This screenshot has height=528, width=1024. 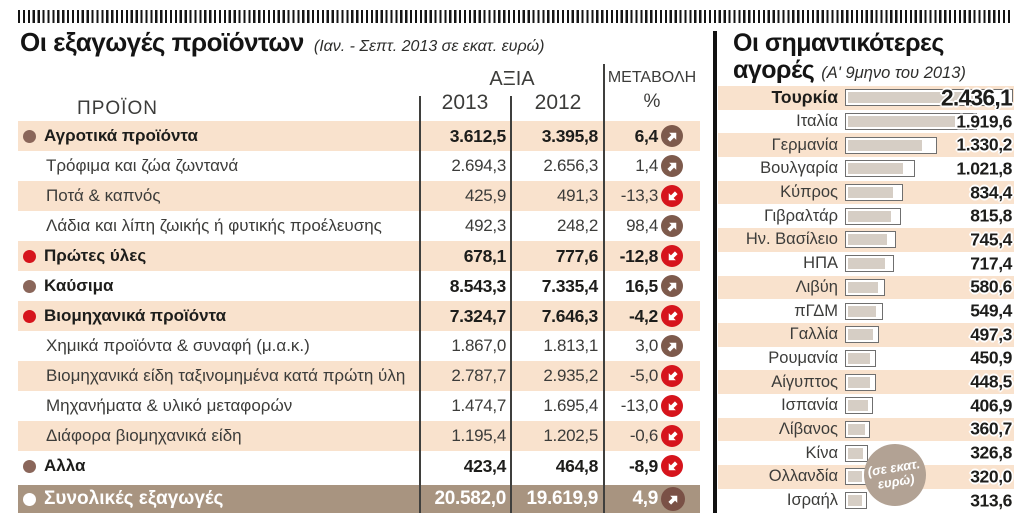 What do you see at coordinates (570, 285) in the screenshot?
I see `value-2012: 7.335,4` at bounding box center [570, 285].